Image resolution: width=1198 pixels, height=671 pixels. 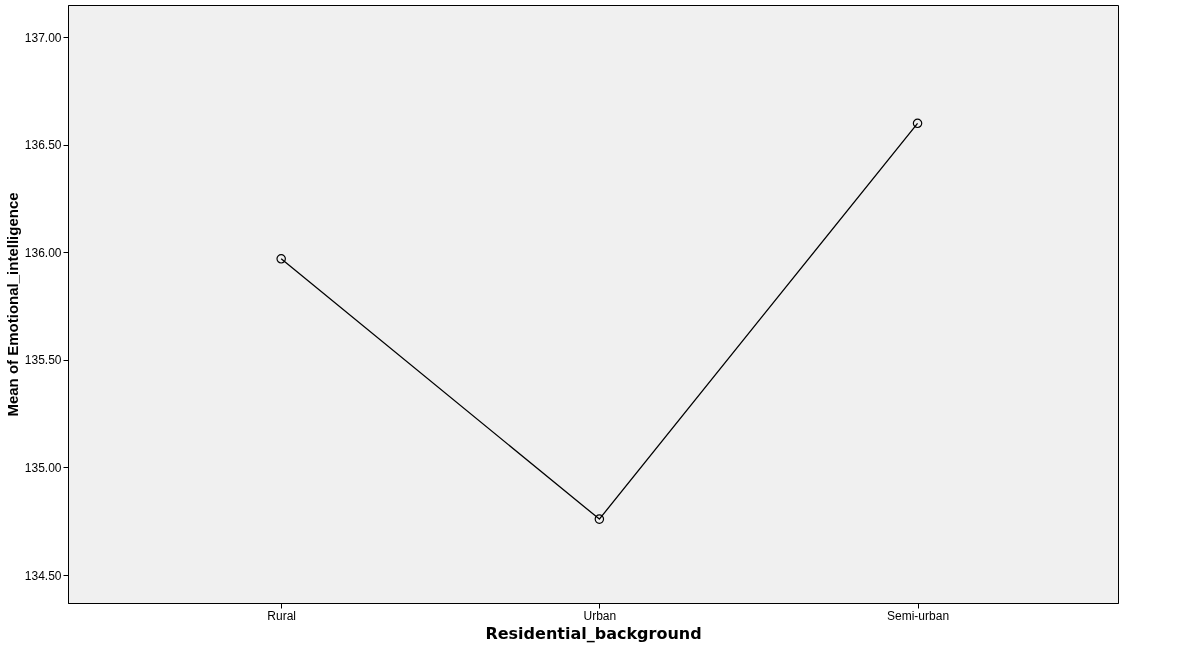 What do you see at coordinates (43, 575) in the screenshot?
I see `y-tick-label: 134.50` at bounding box center [43, 575].